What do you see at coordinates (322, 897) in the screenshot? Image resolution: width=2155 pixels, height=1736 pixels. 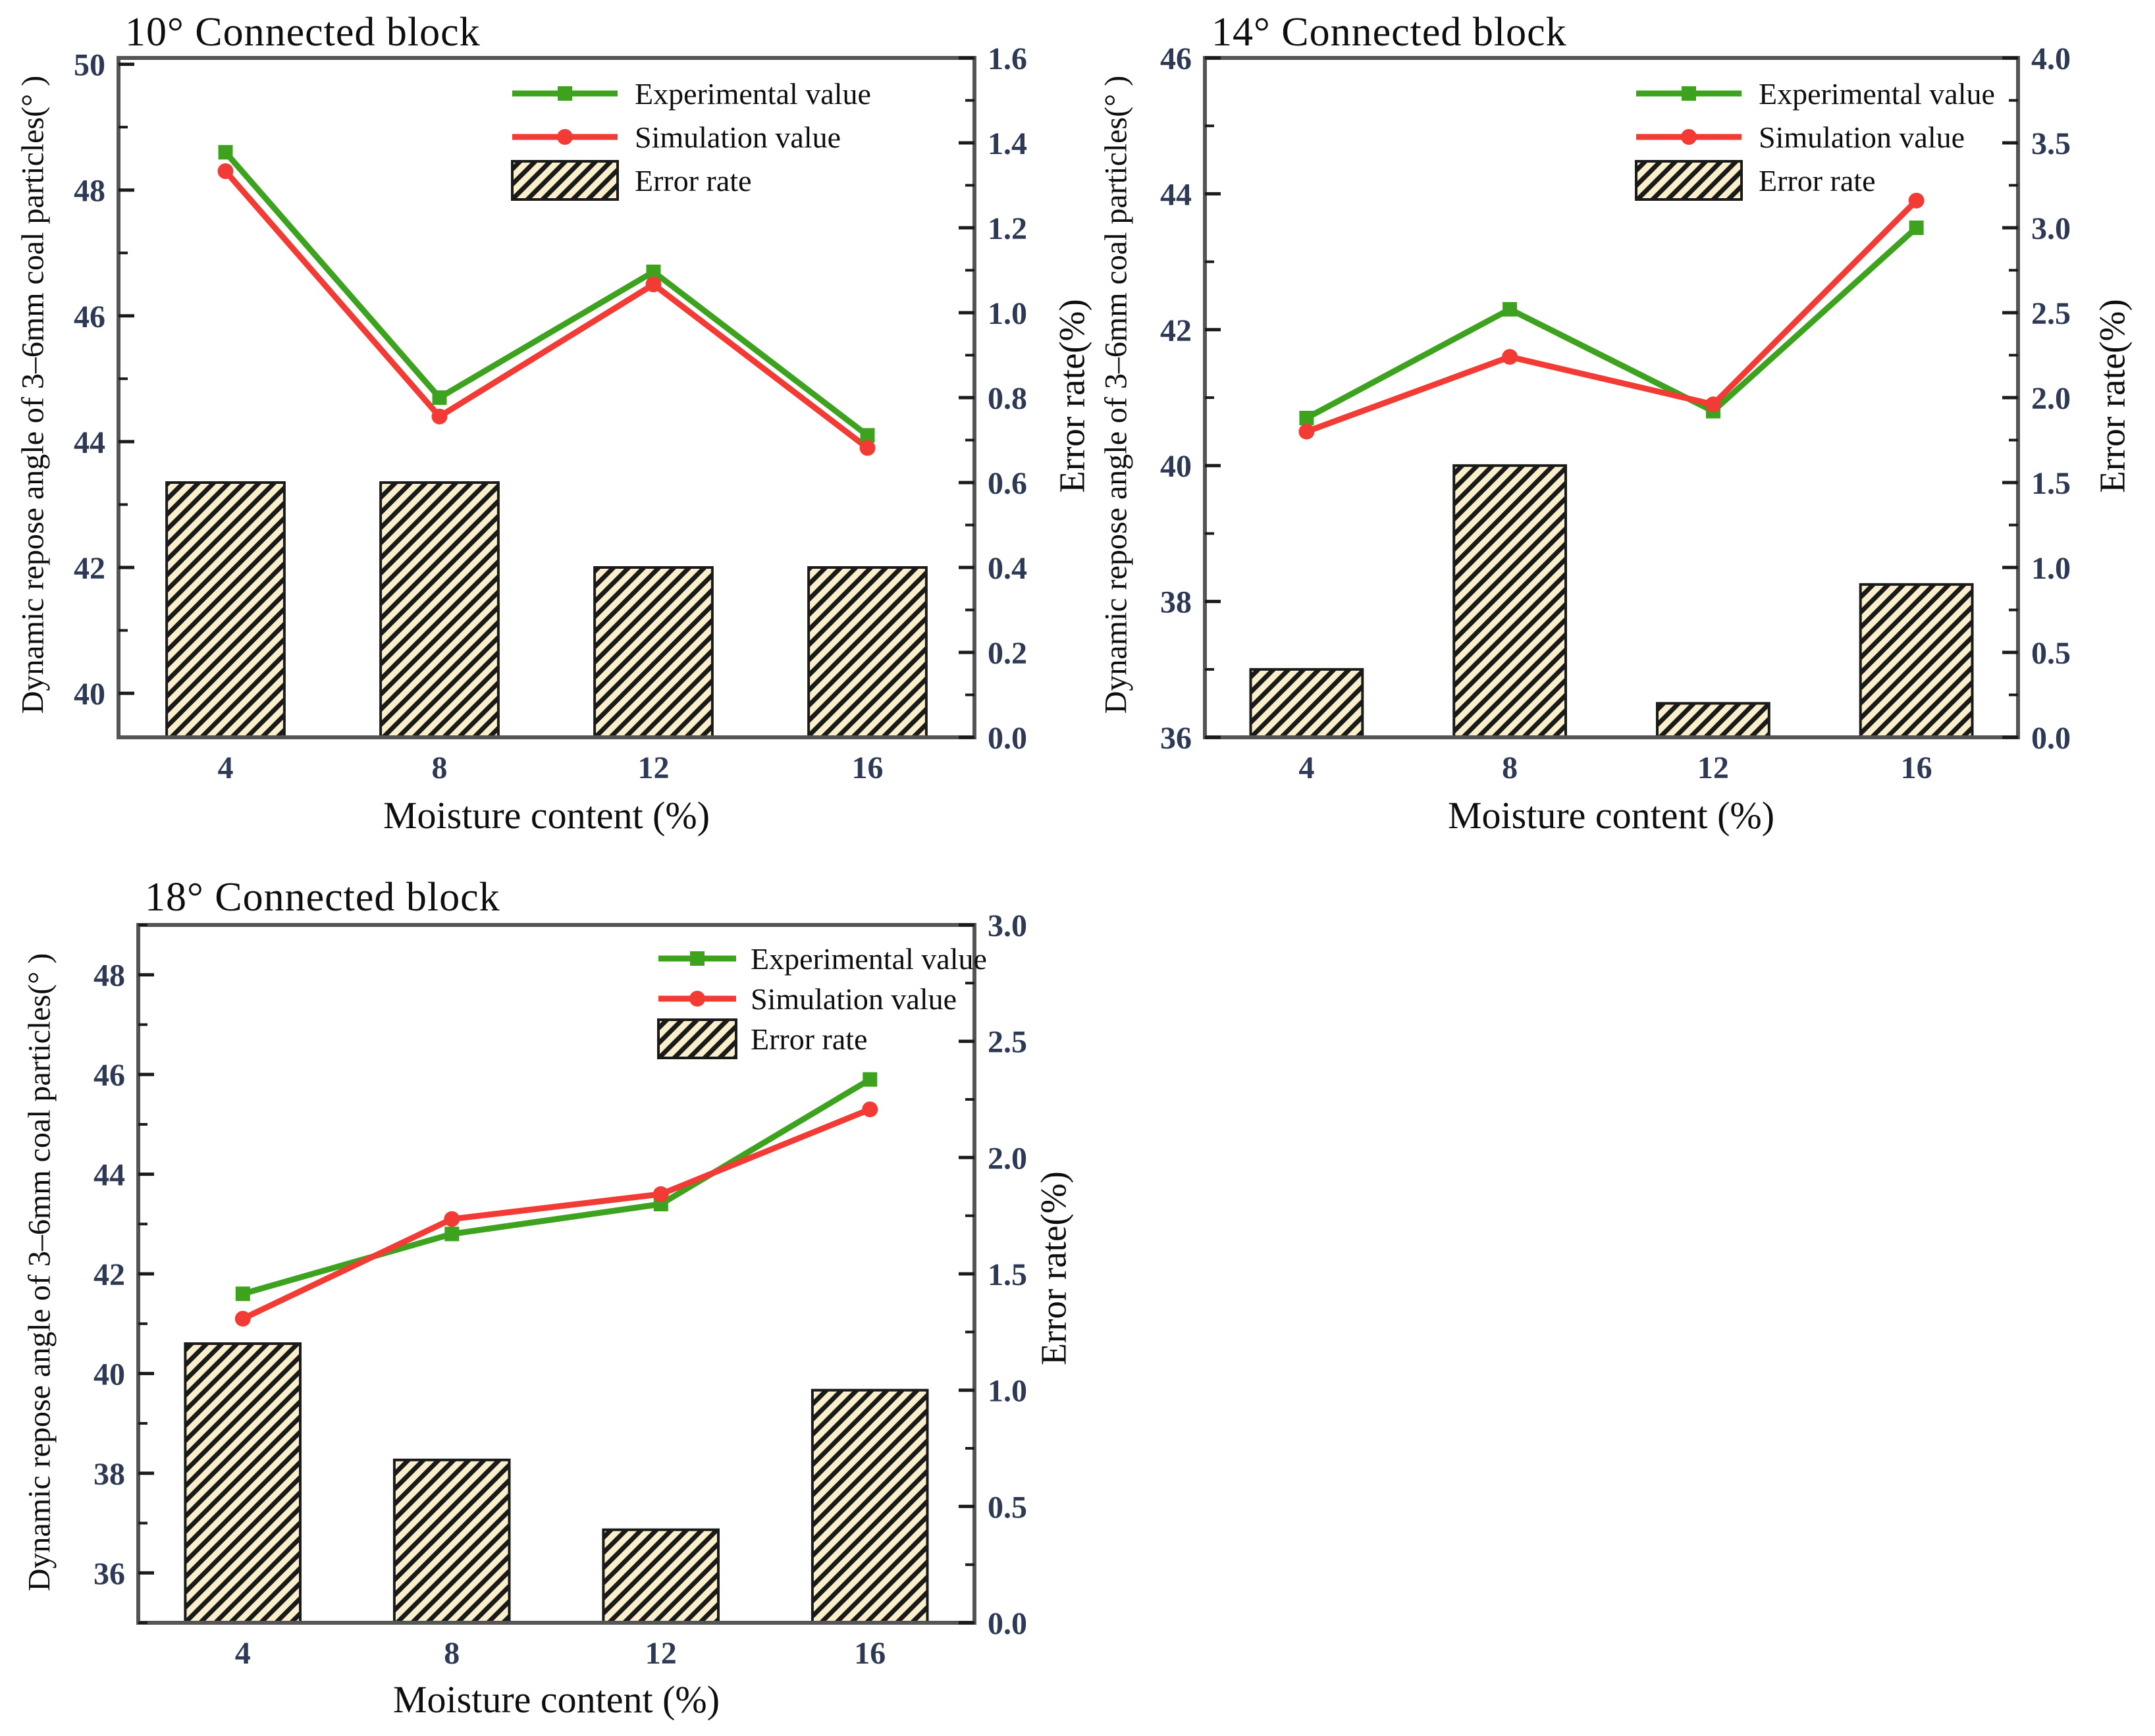 I see `chart-title: 18° Connected block` at bounding box center [322, 897].